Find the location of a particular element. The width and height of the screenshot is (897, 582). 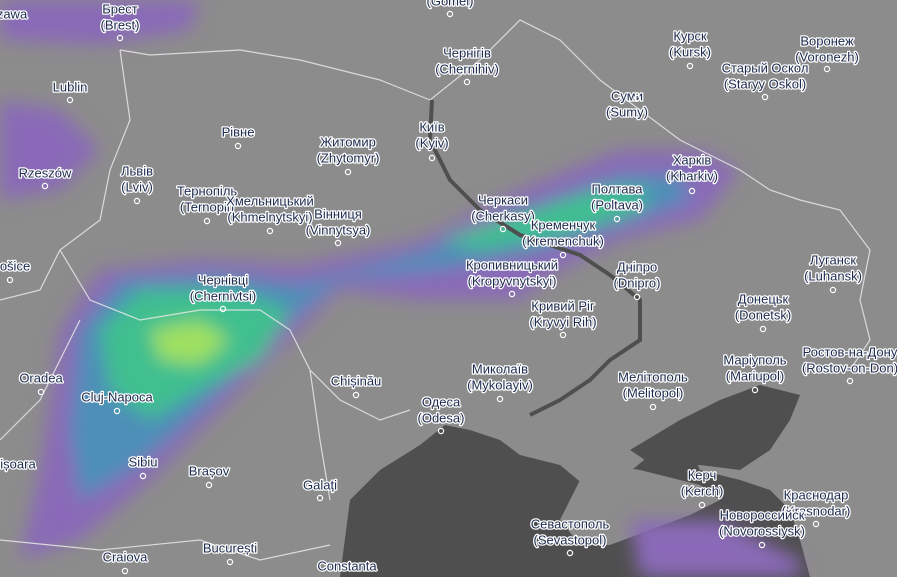

city-name-latin: (Melitopol) is located at coordinates (653, 392).